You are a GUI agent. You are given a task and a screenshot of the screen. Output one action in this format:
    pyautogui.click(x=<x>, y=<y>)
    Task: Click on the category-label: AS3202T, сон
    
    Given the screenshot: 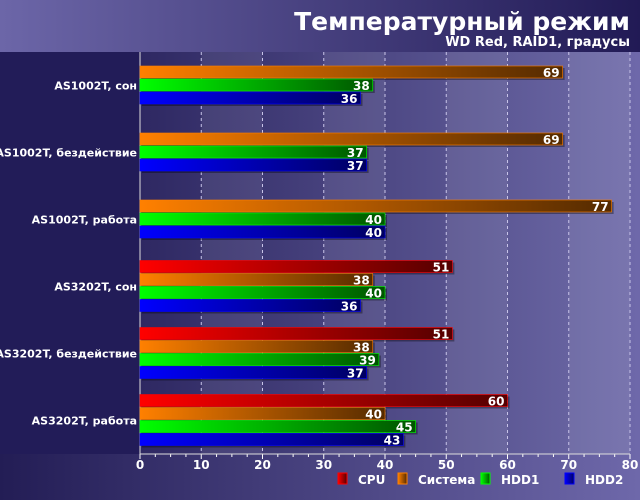 What is the action you would take?
    pyautogui.click(x=95, y=287)
    